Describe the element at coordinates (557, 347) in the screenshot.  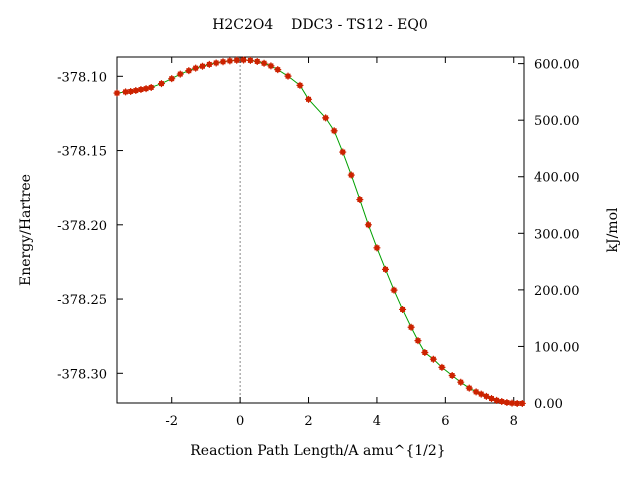
I see `y2-tick-label: 100.00` at that location.